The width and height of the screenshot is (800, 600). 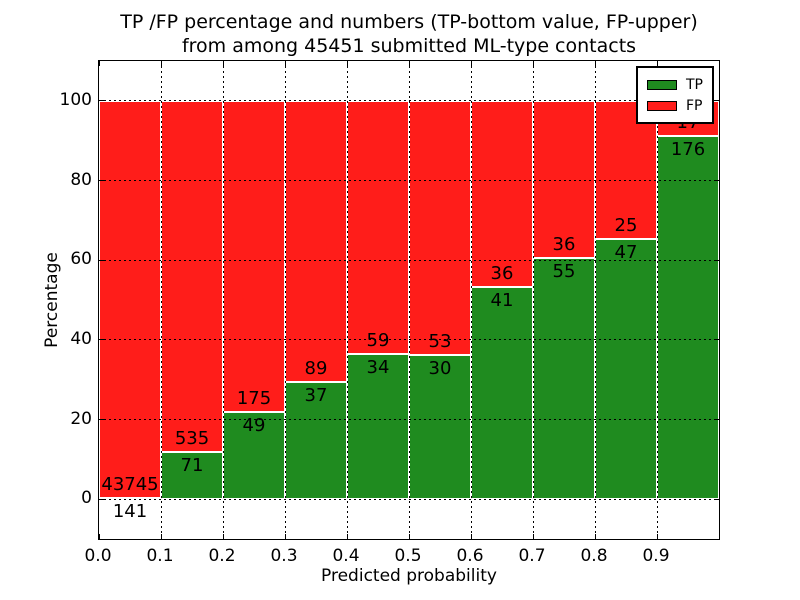 I want to click on legend-tp-swatch, so click(x=662, y=84).